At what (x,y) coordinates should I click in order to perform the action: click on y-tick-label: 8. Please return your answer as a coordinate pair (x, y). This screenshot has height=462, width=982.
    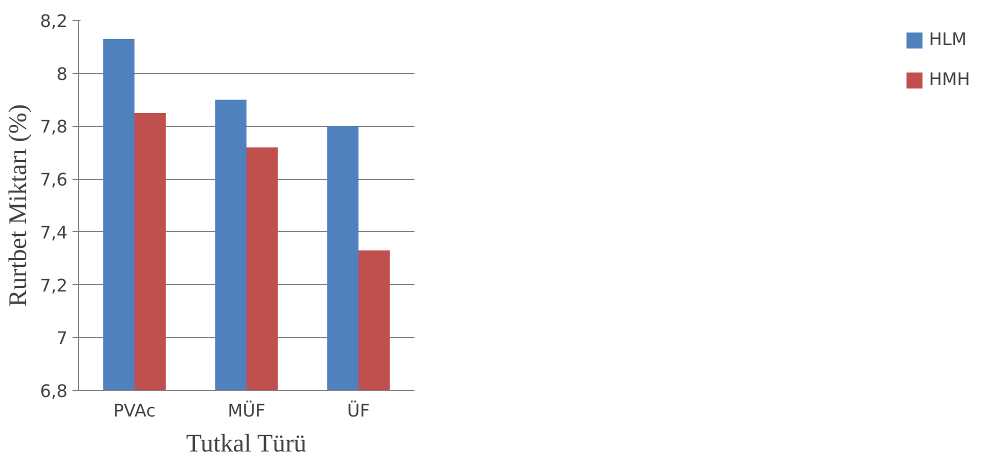
    Looking at the image, I should click on (62, 74).